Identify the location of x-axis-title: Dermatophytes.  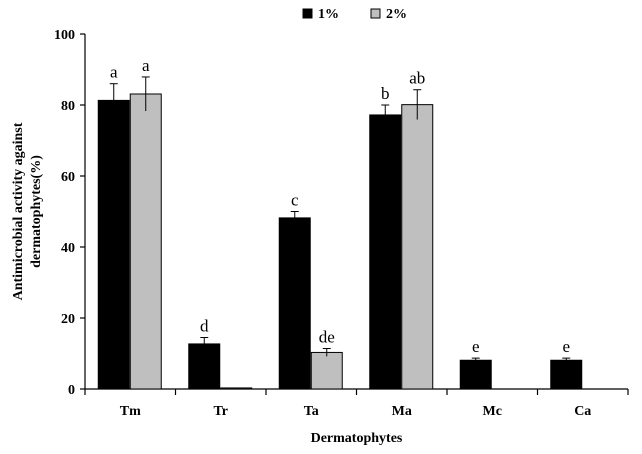
(357, 438).